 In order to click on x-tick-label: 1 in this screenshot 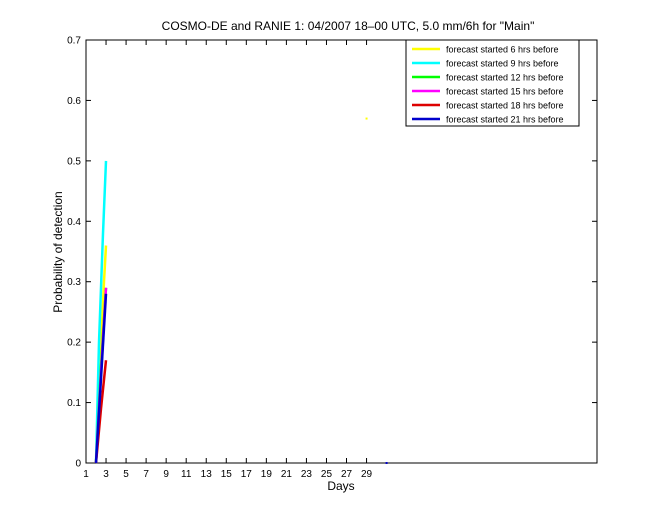, I will do `click(86, 474)`.